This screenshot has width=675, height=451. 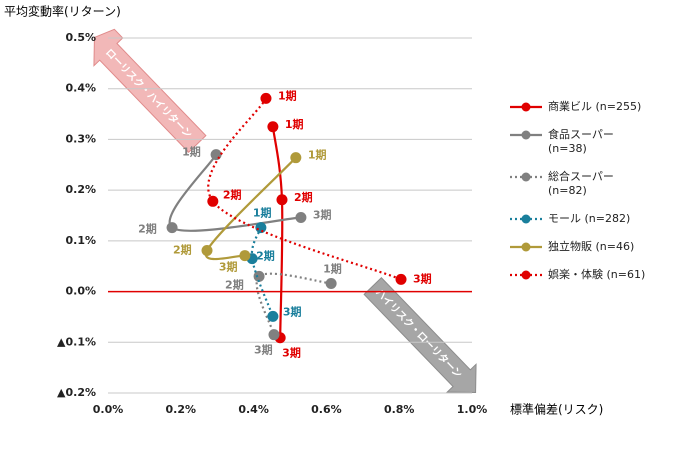 What do you see at coordinates (399, 409) in the screenshot?
I see `x-tick-label: 0.8%` at bounding box center [399, 409].